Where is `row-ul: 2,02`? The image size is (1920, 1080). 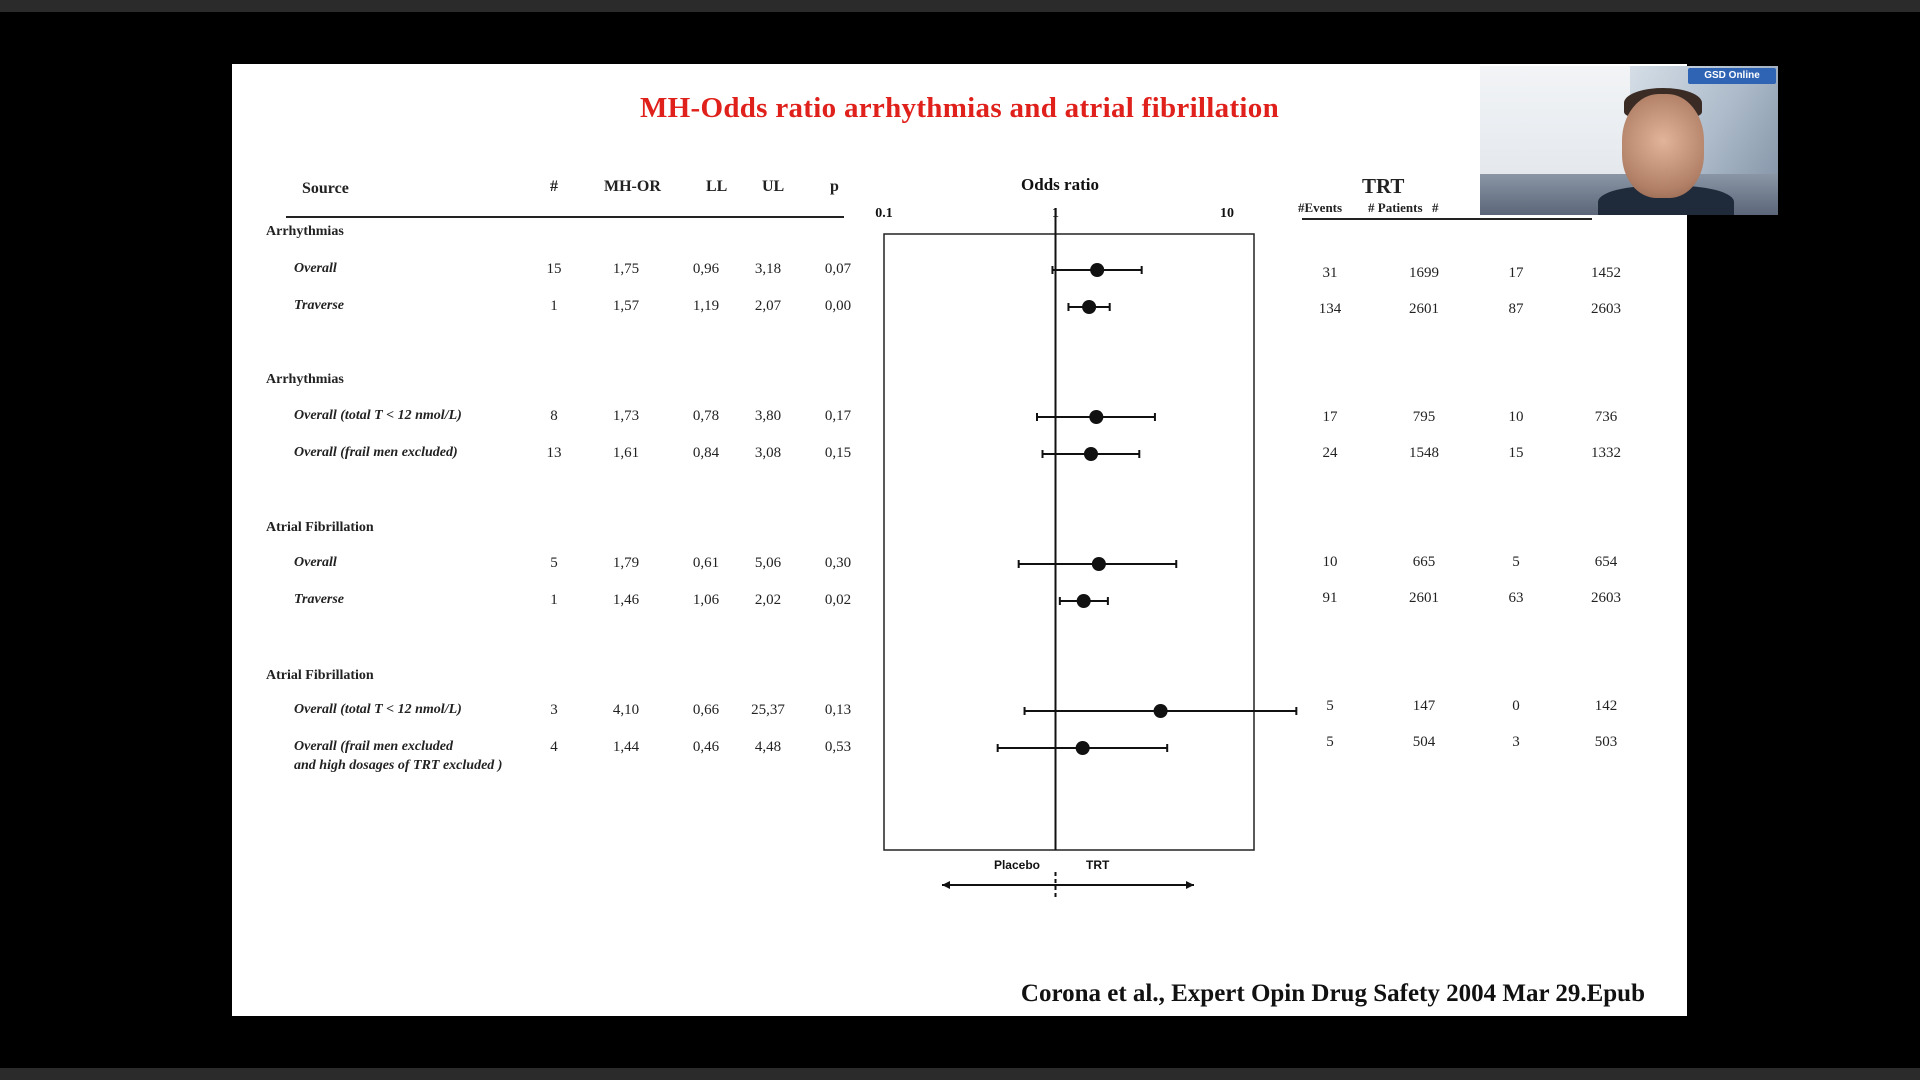
row-ul: 2,02 is located at coordinates (768, 600).